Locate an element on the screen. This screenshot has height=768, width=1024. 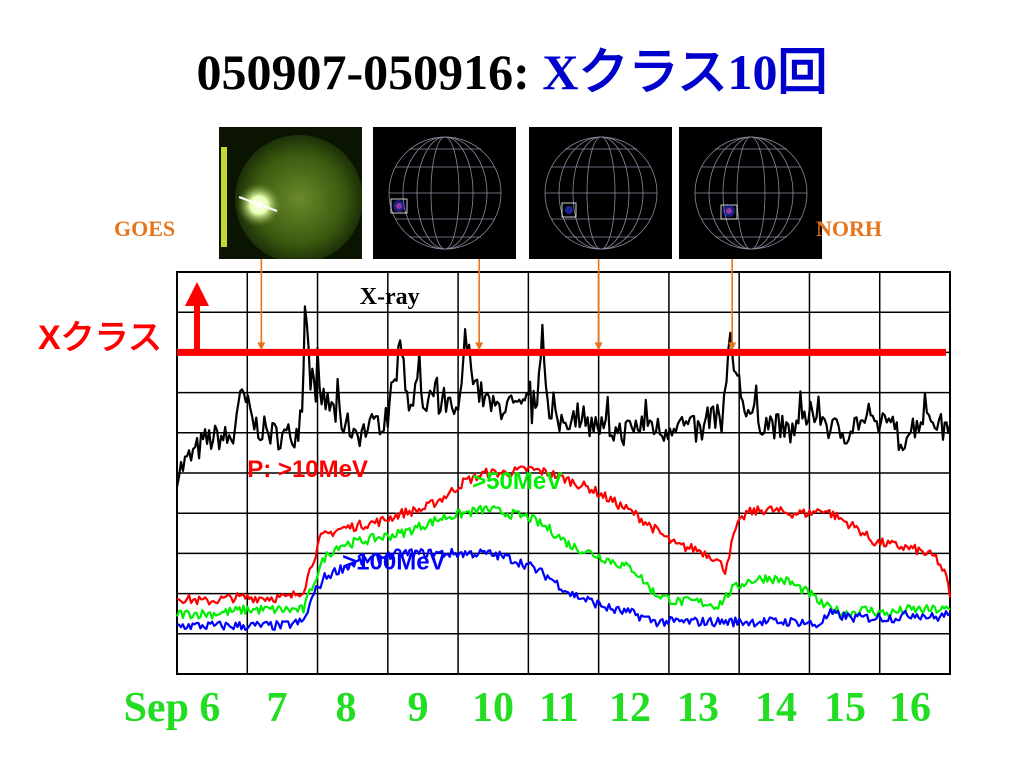
annotation-label: P: >10MeV is located at coordinates (307, 469).